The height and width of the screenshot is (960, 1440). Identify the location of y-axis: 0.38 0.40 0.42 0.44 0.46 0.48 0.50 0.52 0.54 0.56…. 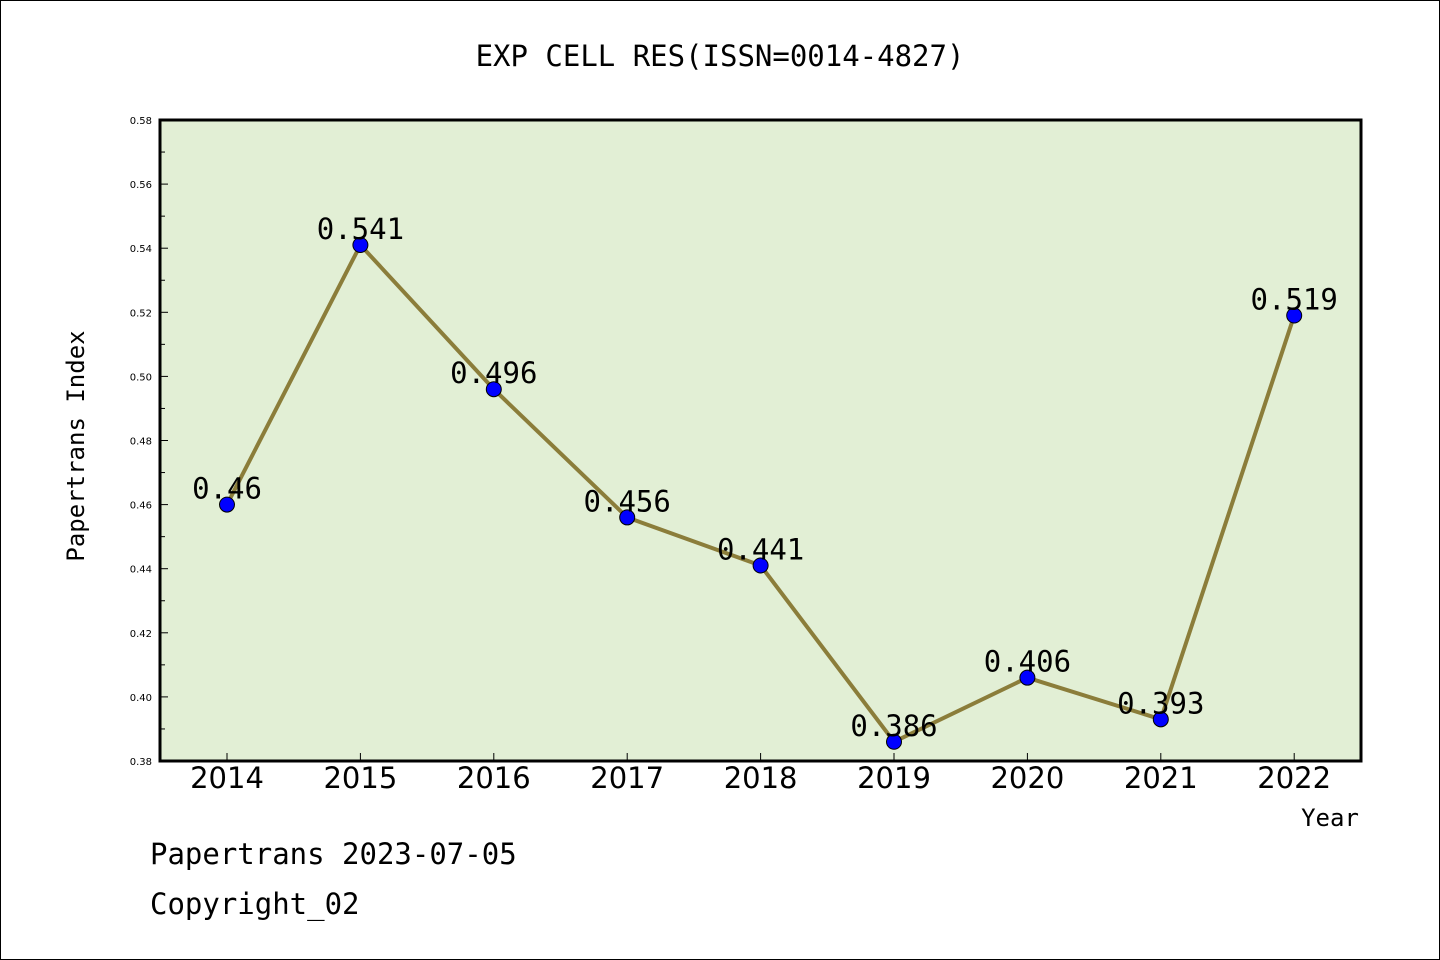
(149, 442).